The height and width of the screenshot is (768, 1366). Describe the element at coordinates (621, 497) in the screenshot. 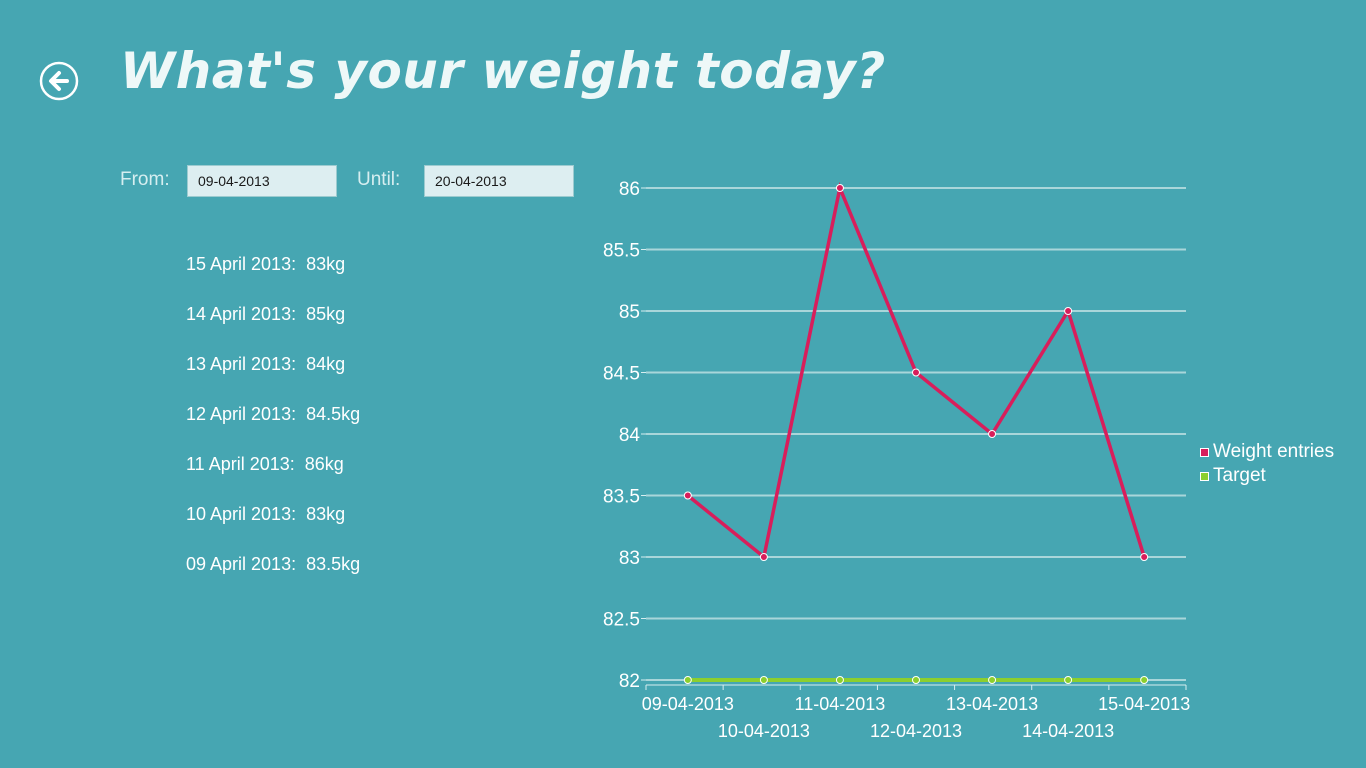

I see `y-tick-label: 83.5` at that location.